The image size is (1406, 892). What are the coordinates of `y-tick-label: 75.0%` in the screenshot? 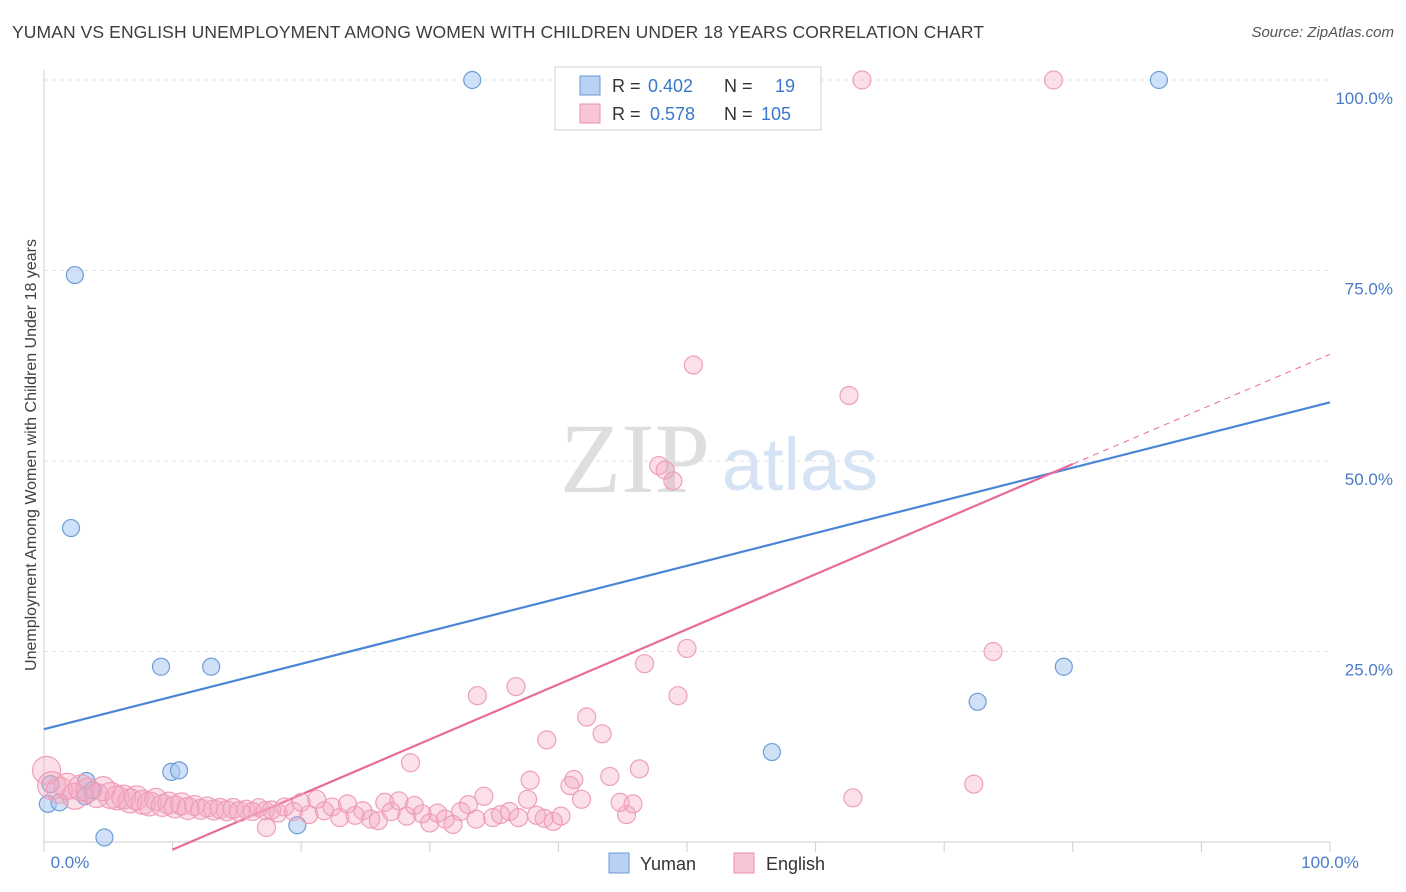 It's located at (1369, 289).